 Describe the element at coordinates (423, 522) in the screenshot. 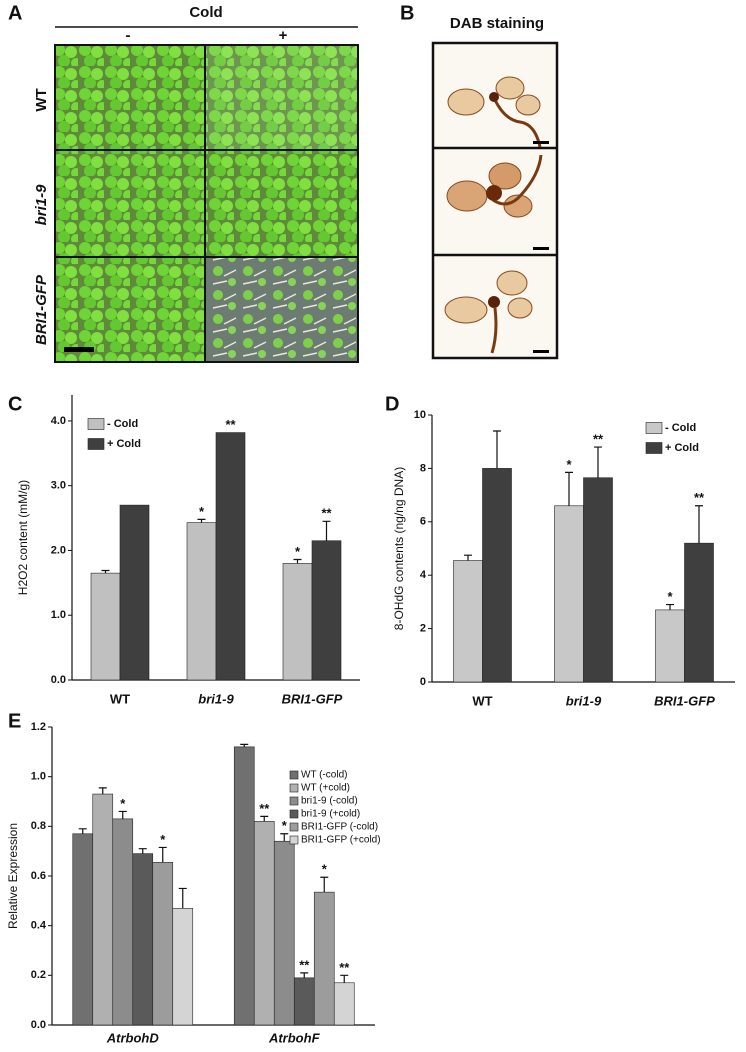

I see `y-tick-label: 6` at that location.